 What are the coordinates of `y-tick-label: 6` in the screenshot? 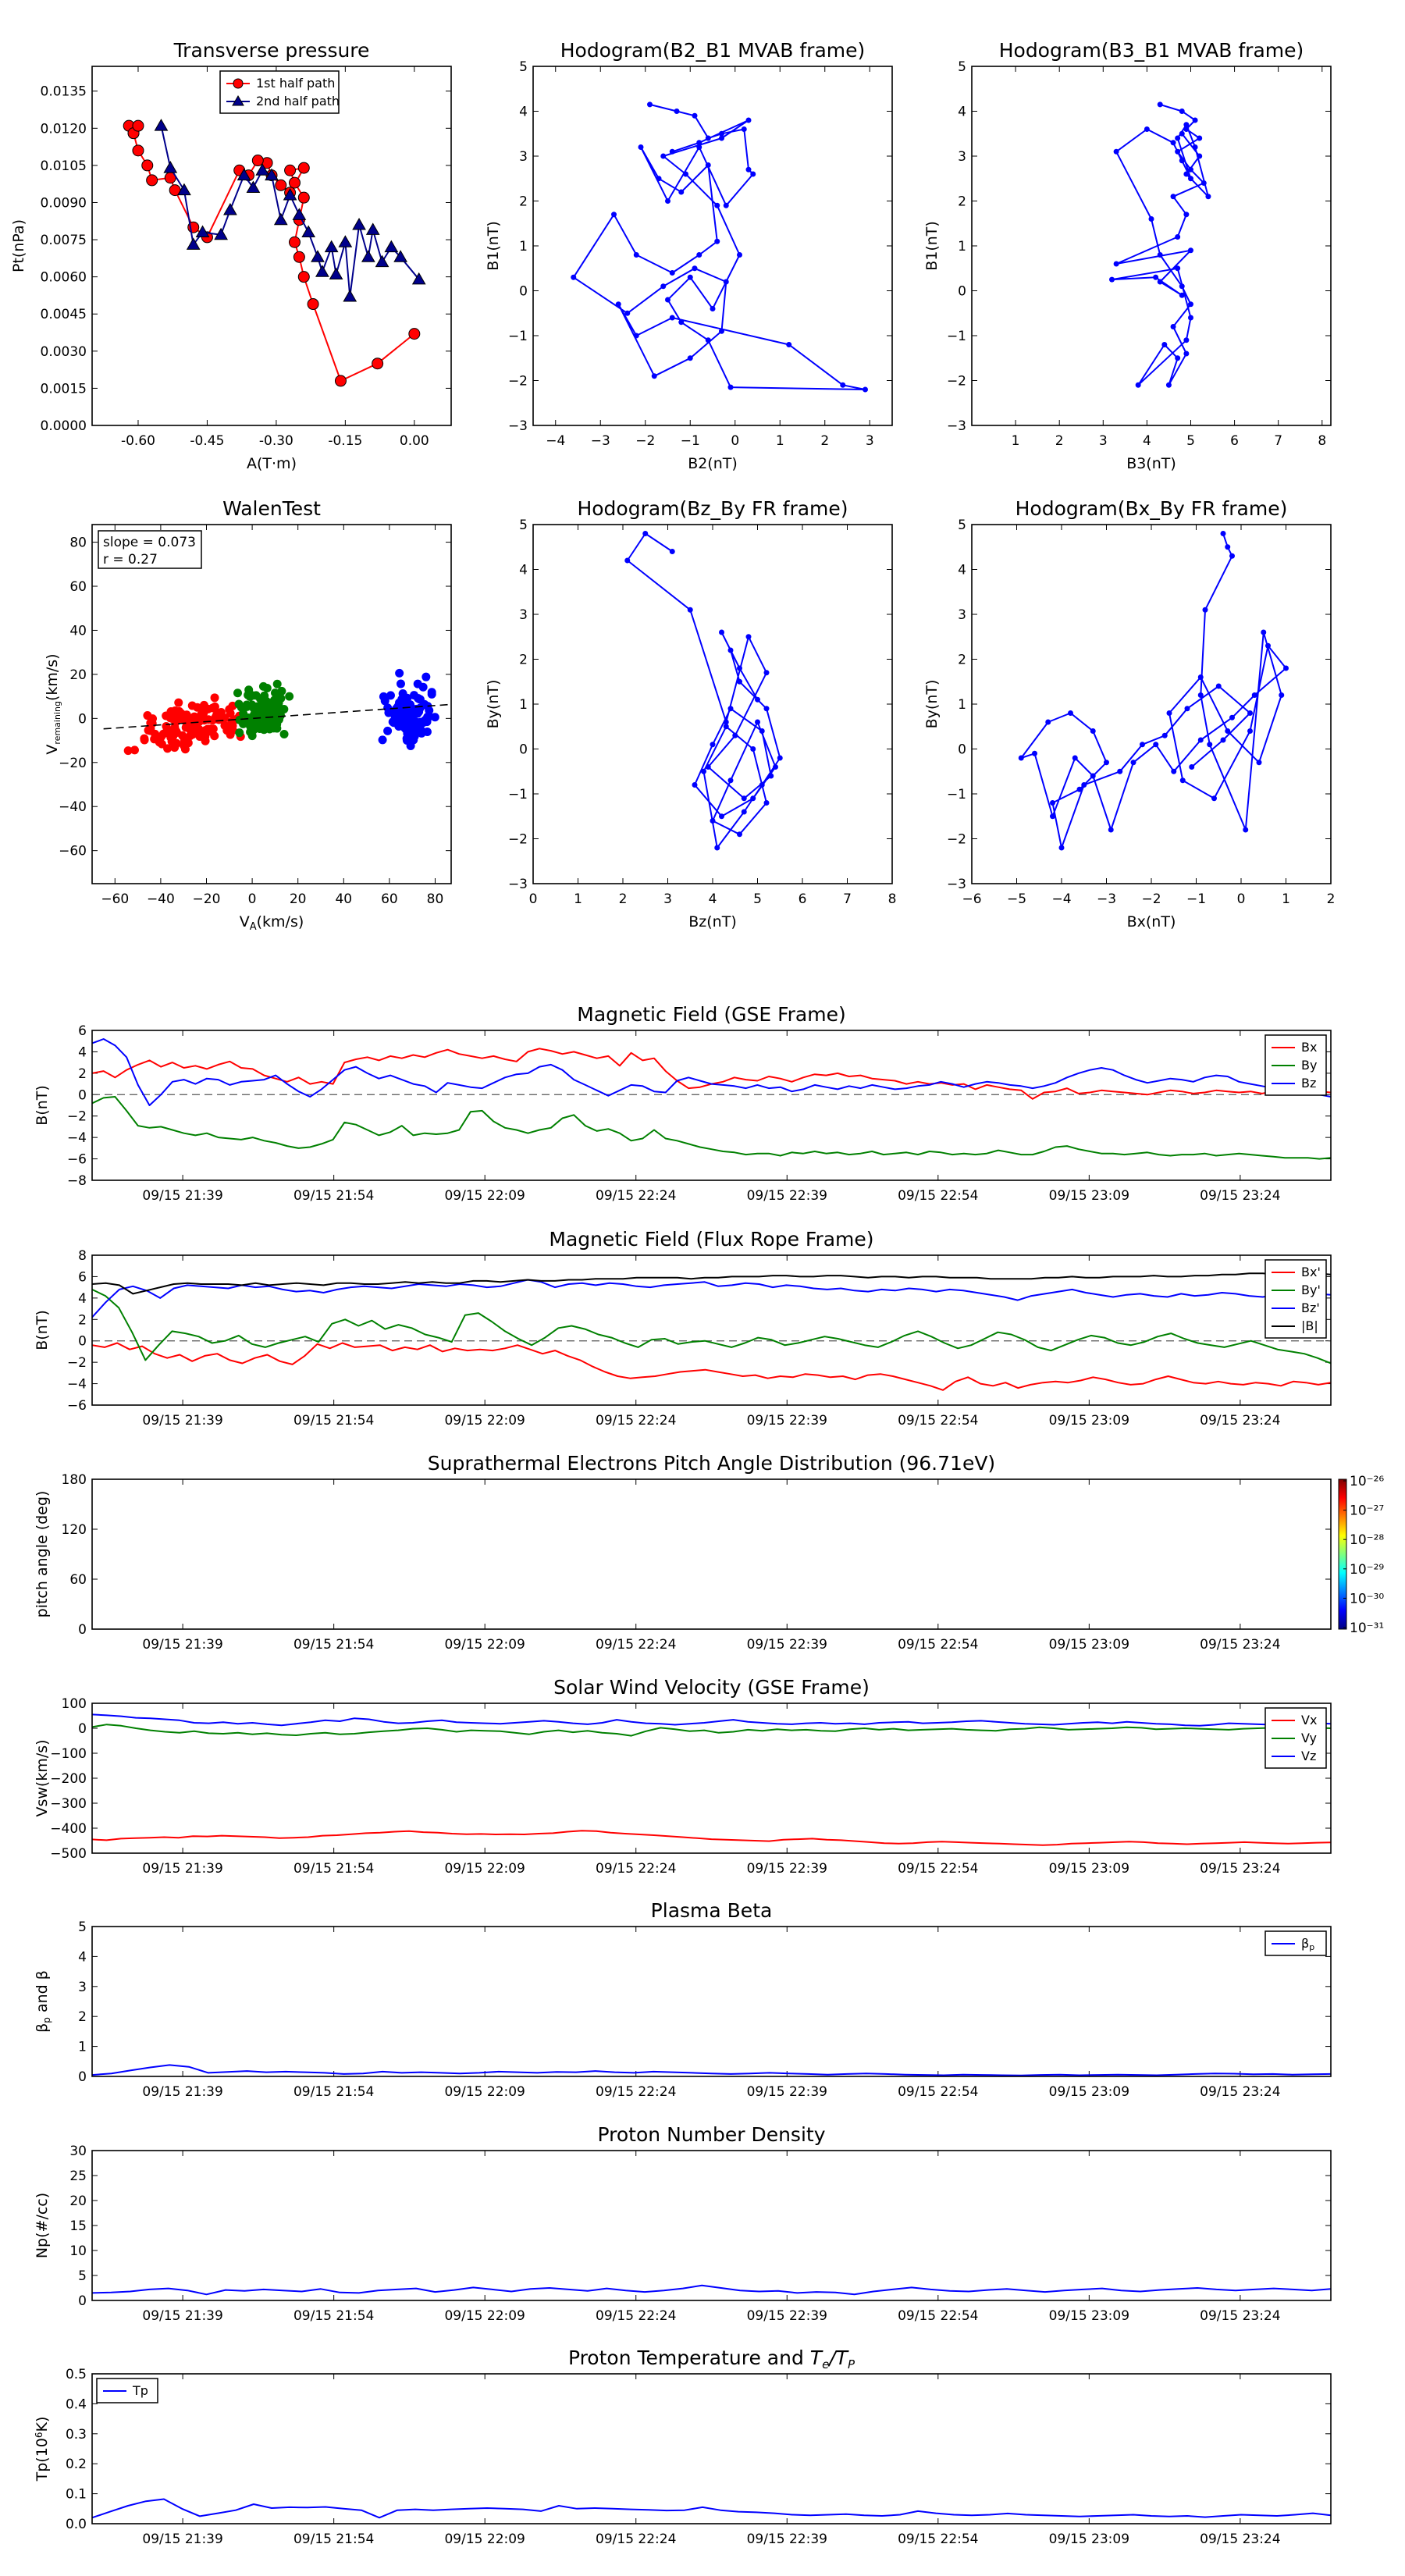 It's located at (82, 1277).